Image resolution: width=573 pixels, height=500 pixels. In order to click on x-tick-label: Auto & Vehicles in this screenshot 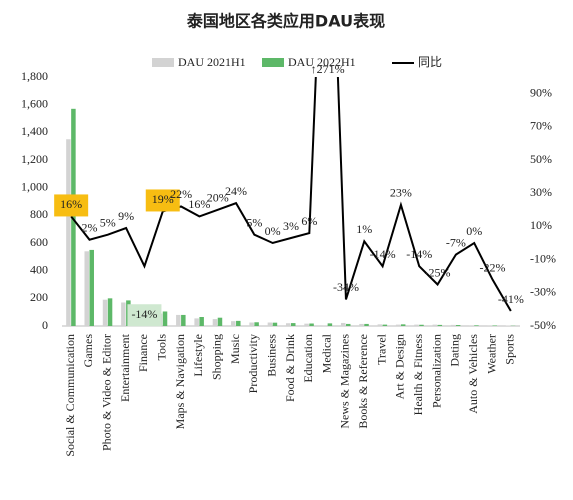, I will do `click(473, 374)`.